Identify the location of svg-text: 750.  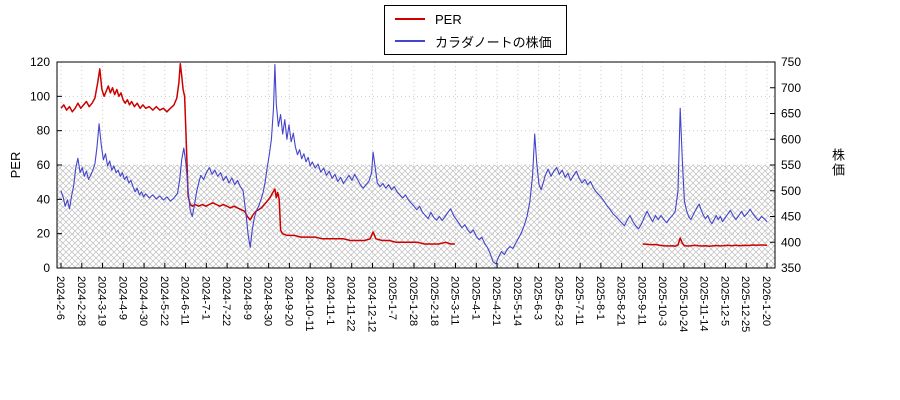
(791, 62).